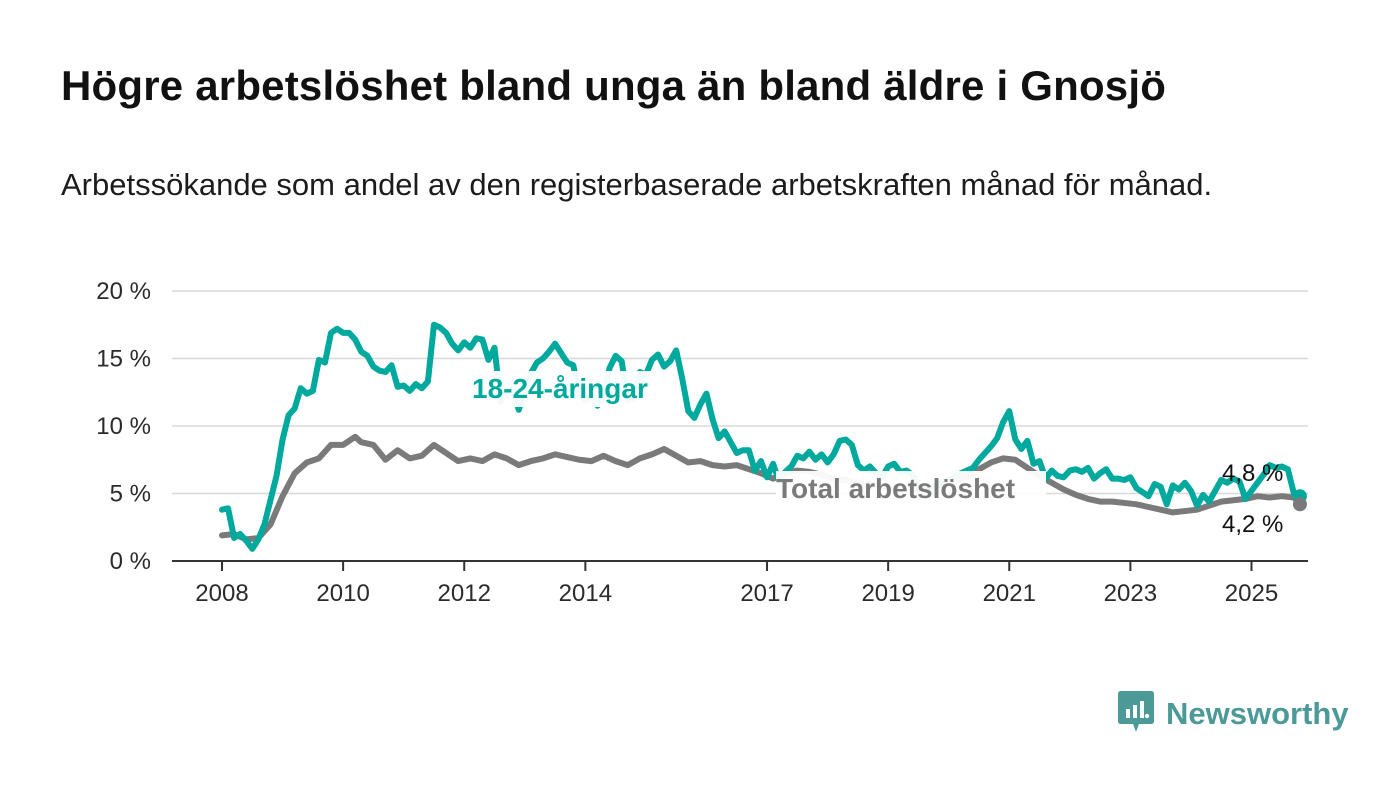 This screenshot has width=1400, height=794. I want to click on youth-label-background, so click(572, 389).